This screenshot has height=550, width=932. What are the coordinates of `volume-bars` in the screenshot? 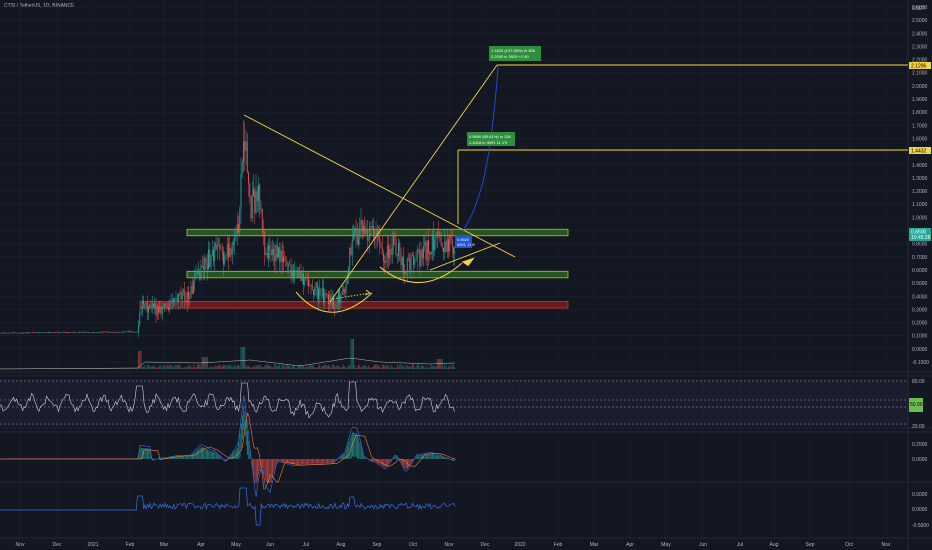 It's located at (228, 354).